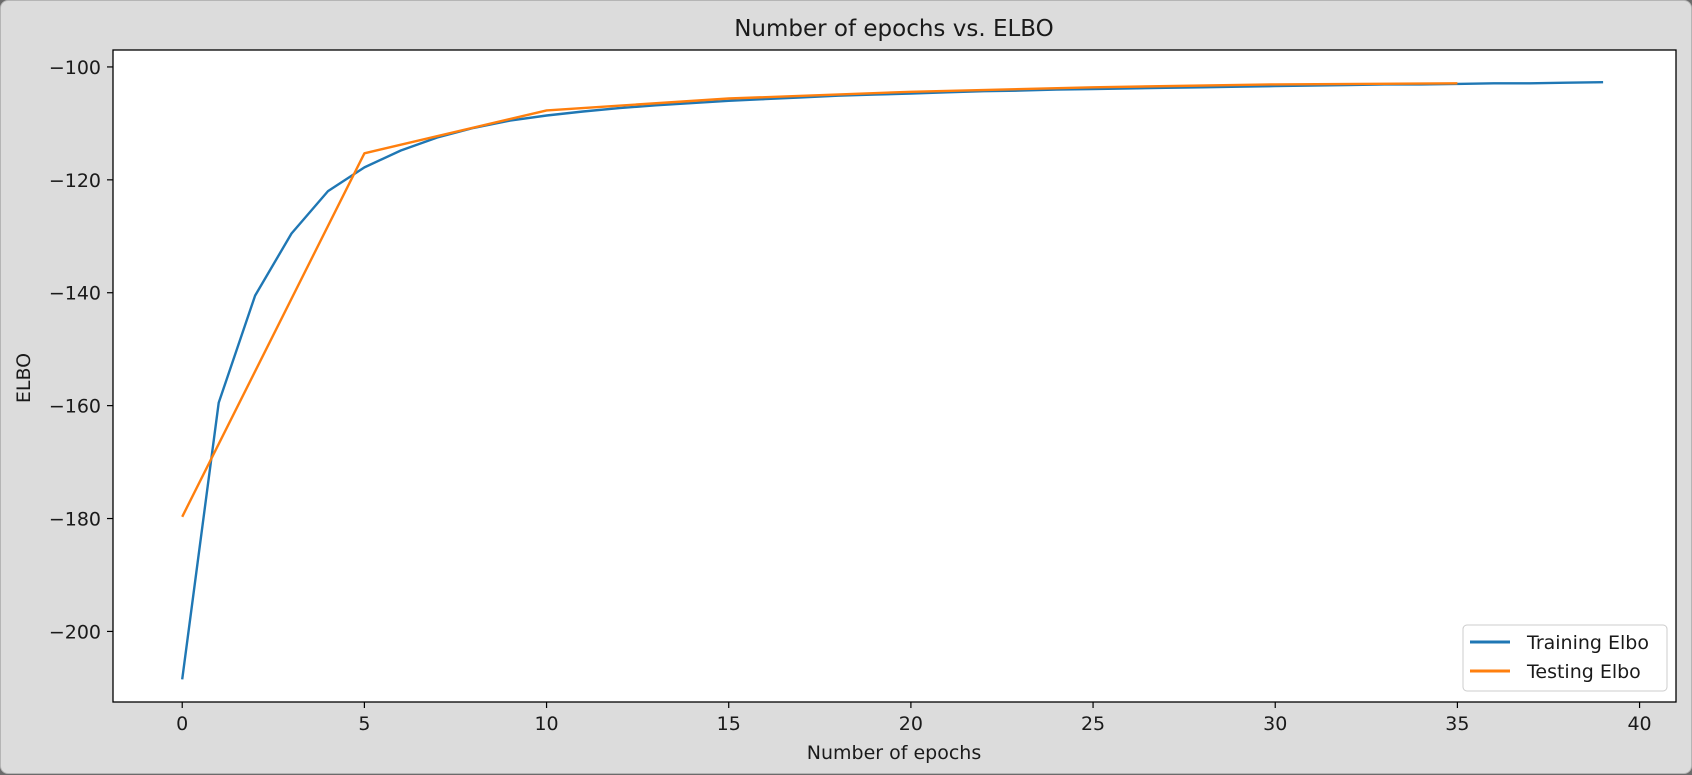  I want to click on x-tick-label: 35, so click(1457, 724).